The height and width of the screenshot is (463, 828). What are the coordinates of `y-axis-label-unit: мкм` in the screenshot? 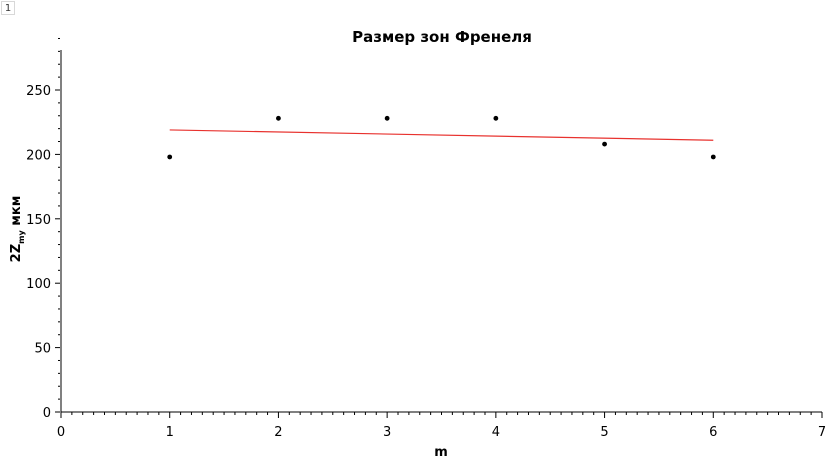 It's located at (16, 213).